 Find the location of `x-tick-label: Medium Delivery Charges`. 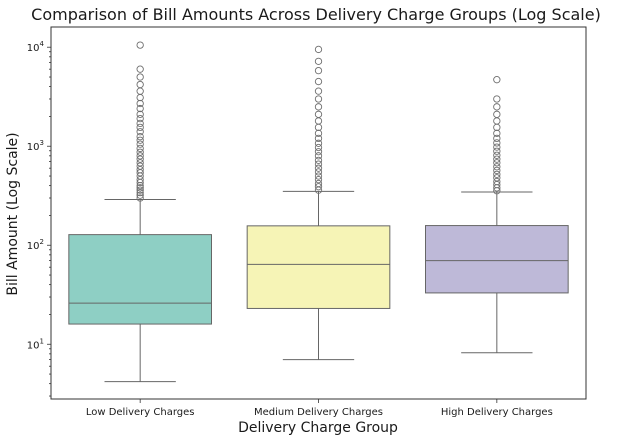

x-tick-label: Medium Delivery Charges is located at coordinates (318, 412).